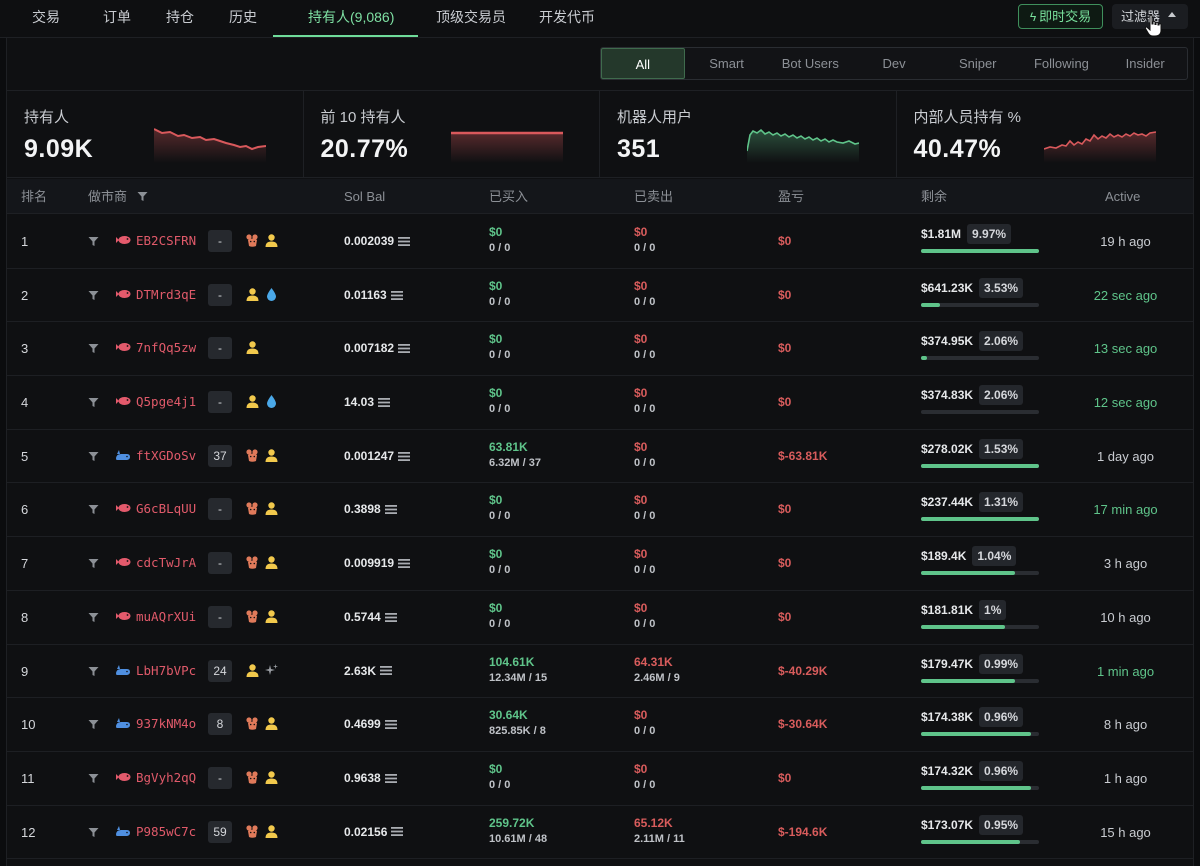 The height and width of the screenshot is (866, 1200). I want to click on tab-positions: 持仓, so click(180, 17).